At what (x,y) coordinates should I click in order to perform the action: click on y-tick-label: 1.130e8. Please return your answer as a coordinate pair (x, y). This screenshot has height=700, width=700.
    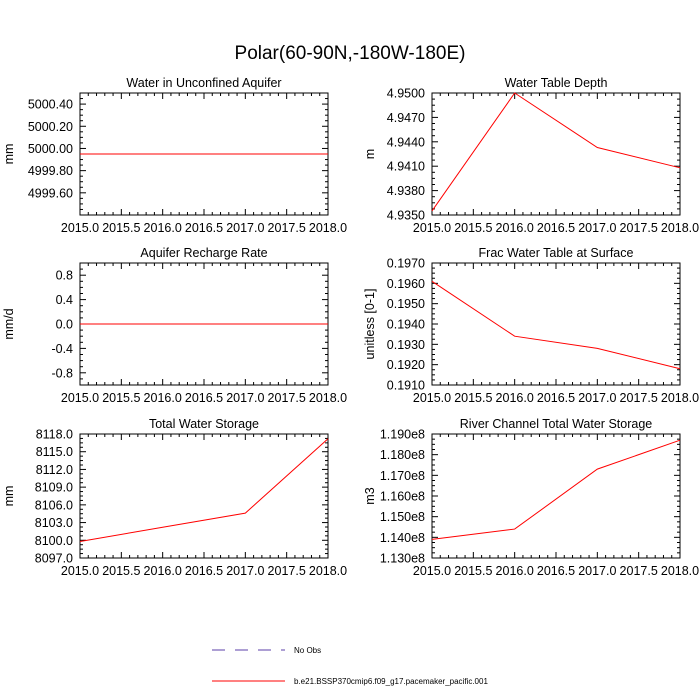
    Looking at the image, I should click on (402, 559).